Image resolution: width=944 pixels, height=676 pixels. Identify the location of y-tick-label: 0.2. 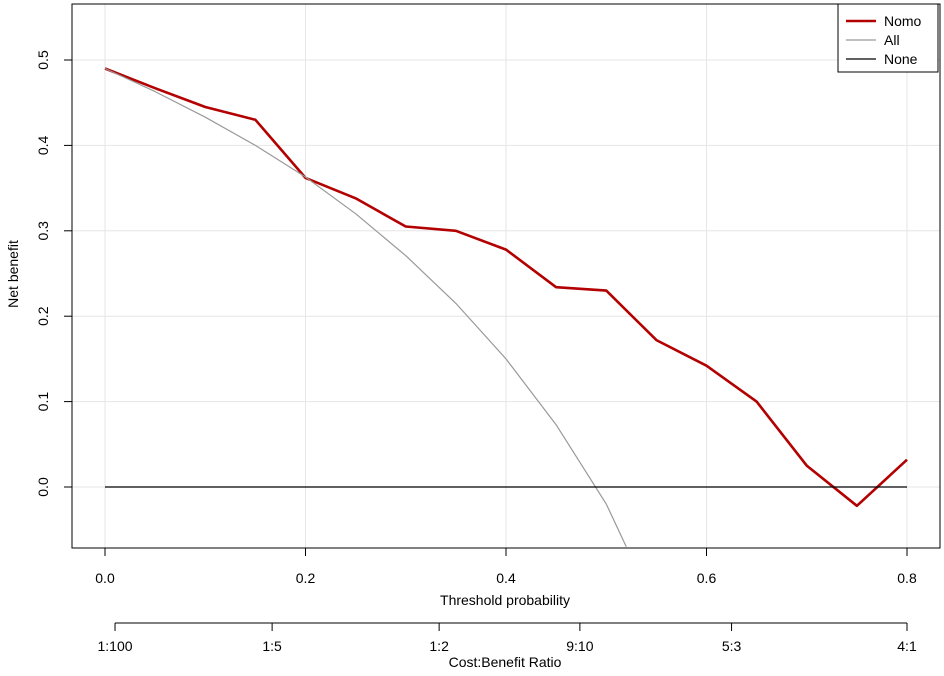
(43, 316).